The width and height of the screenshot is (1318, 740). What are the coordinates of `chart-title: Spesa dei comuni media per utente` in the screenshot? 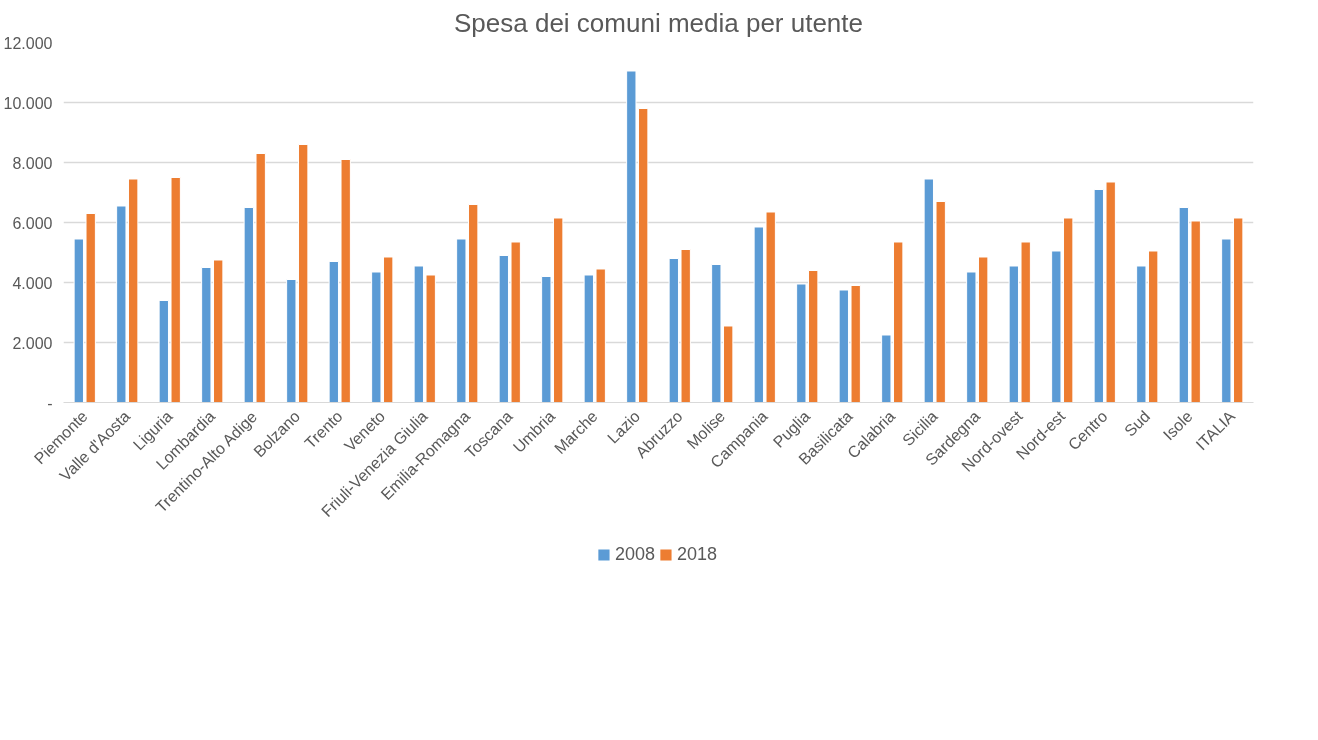 It's located at (658, 22).